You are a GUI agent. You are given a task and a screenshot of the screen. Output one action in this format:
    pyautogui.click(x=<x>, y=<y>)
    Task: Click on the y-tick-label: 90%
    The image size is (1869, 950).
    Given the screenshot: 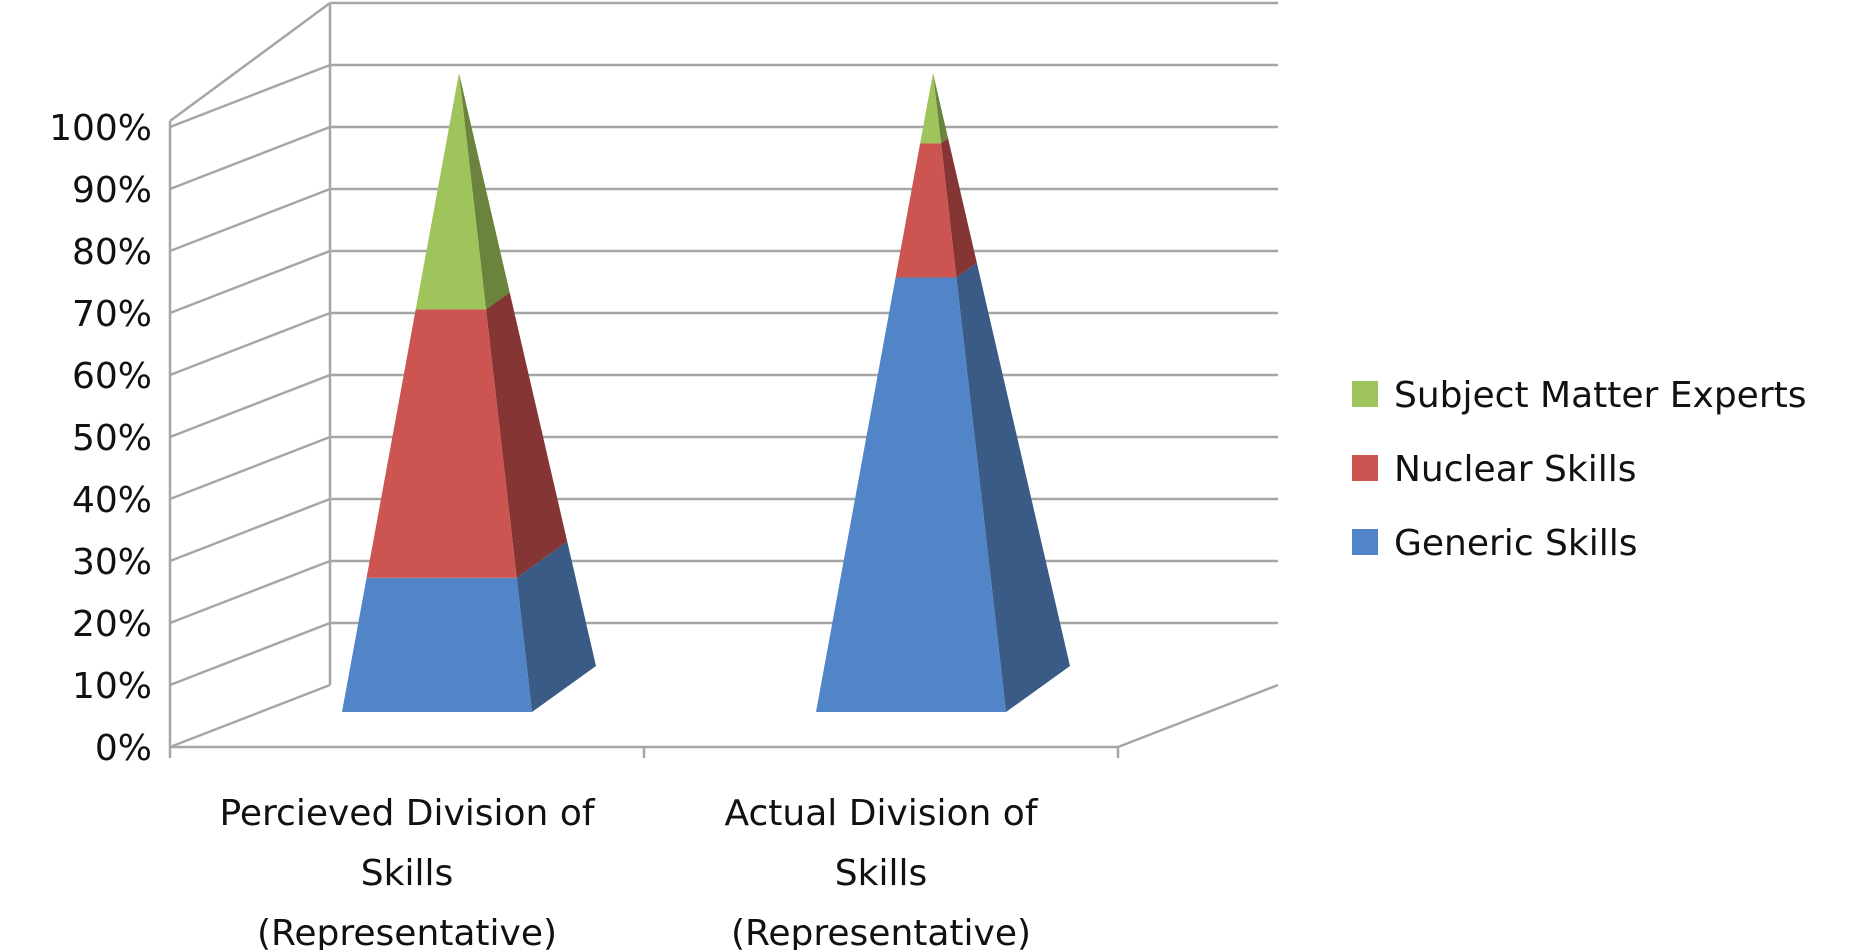 What is the action you would take?
    pyautogui.click(x=112, y=190)
    